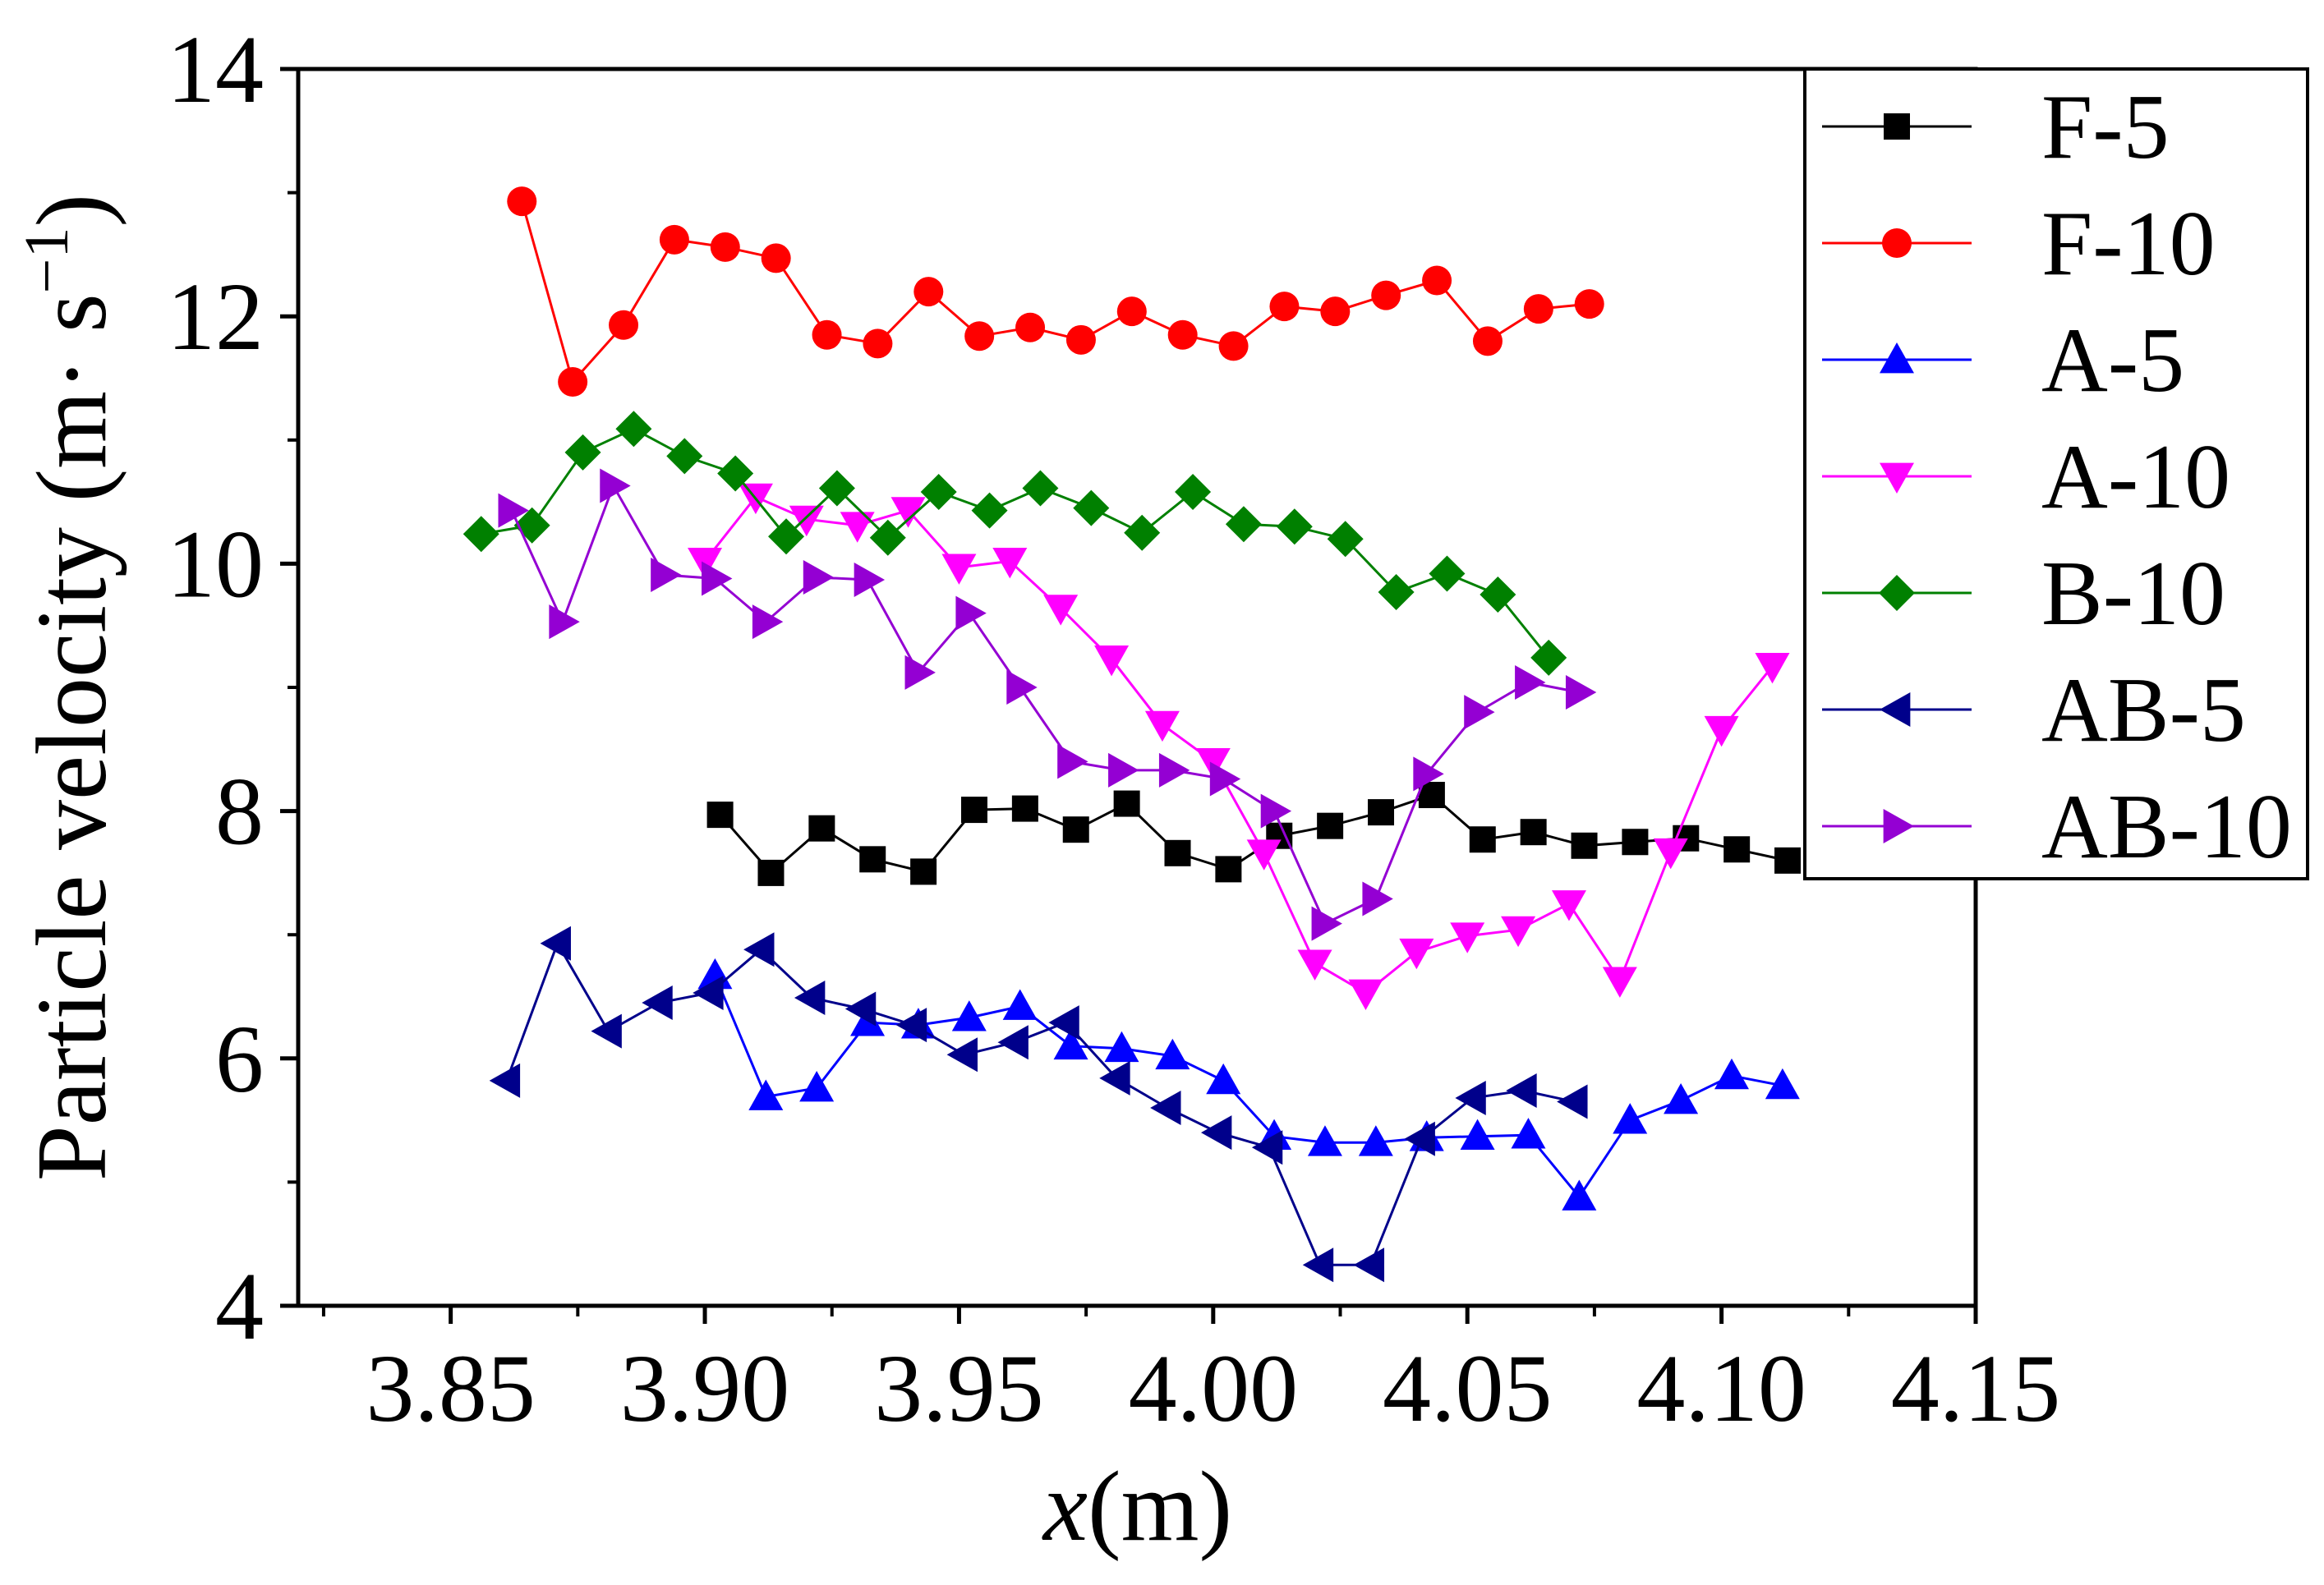 Image resolution: width=2324 pixels, height=1585 pixels. I want to click on legend-label: F-5, so click(2105, 127).